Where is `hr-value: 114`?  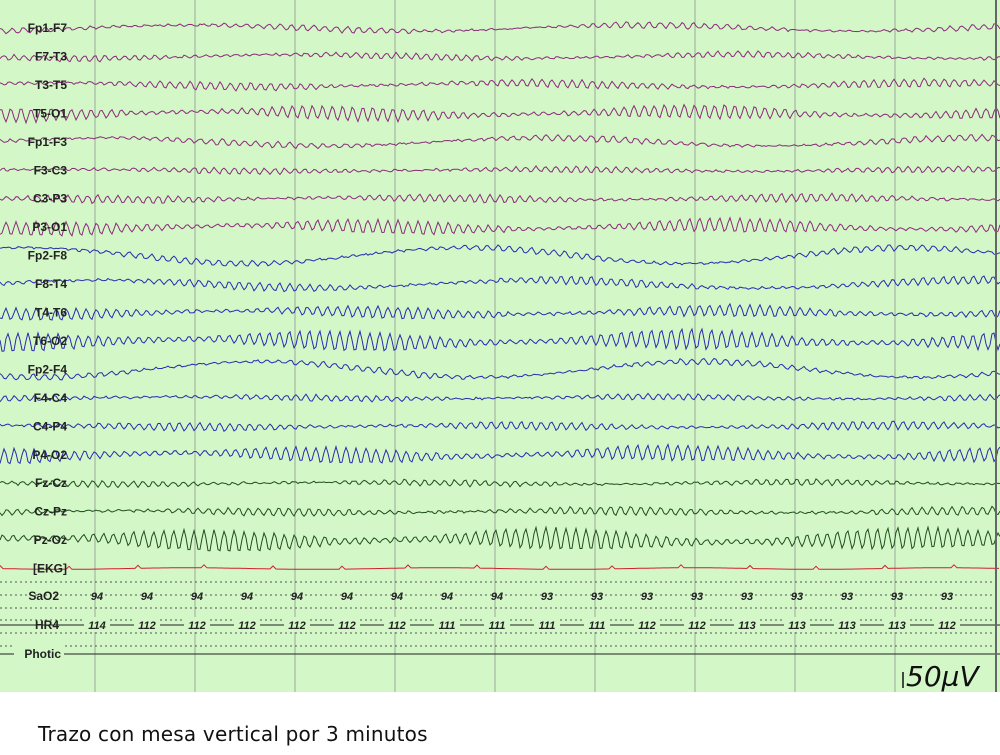
hr-value: 114 is located at coordinates (97, 626).